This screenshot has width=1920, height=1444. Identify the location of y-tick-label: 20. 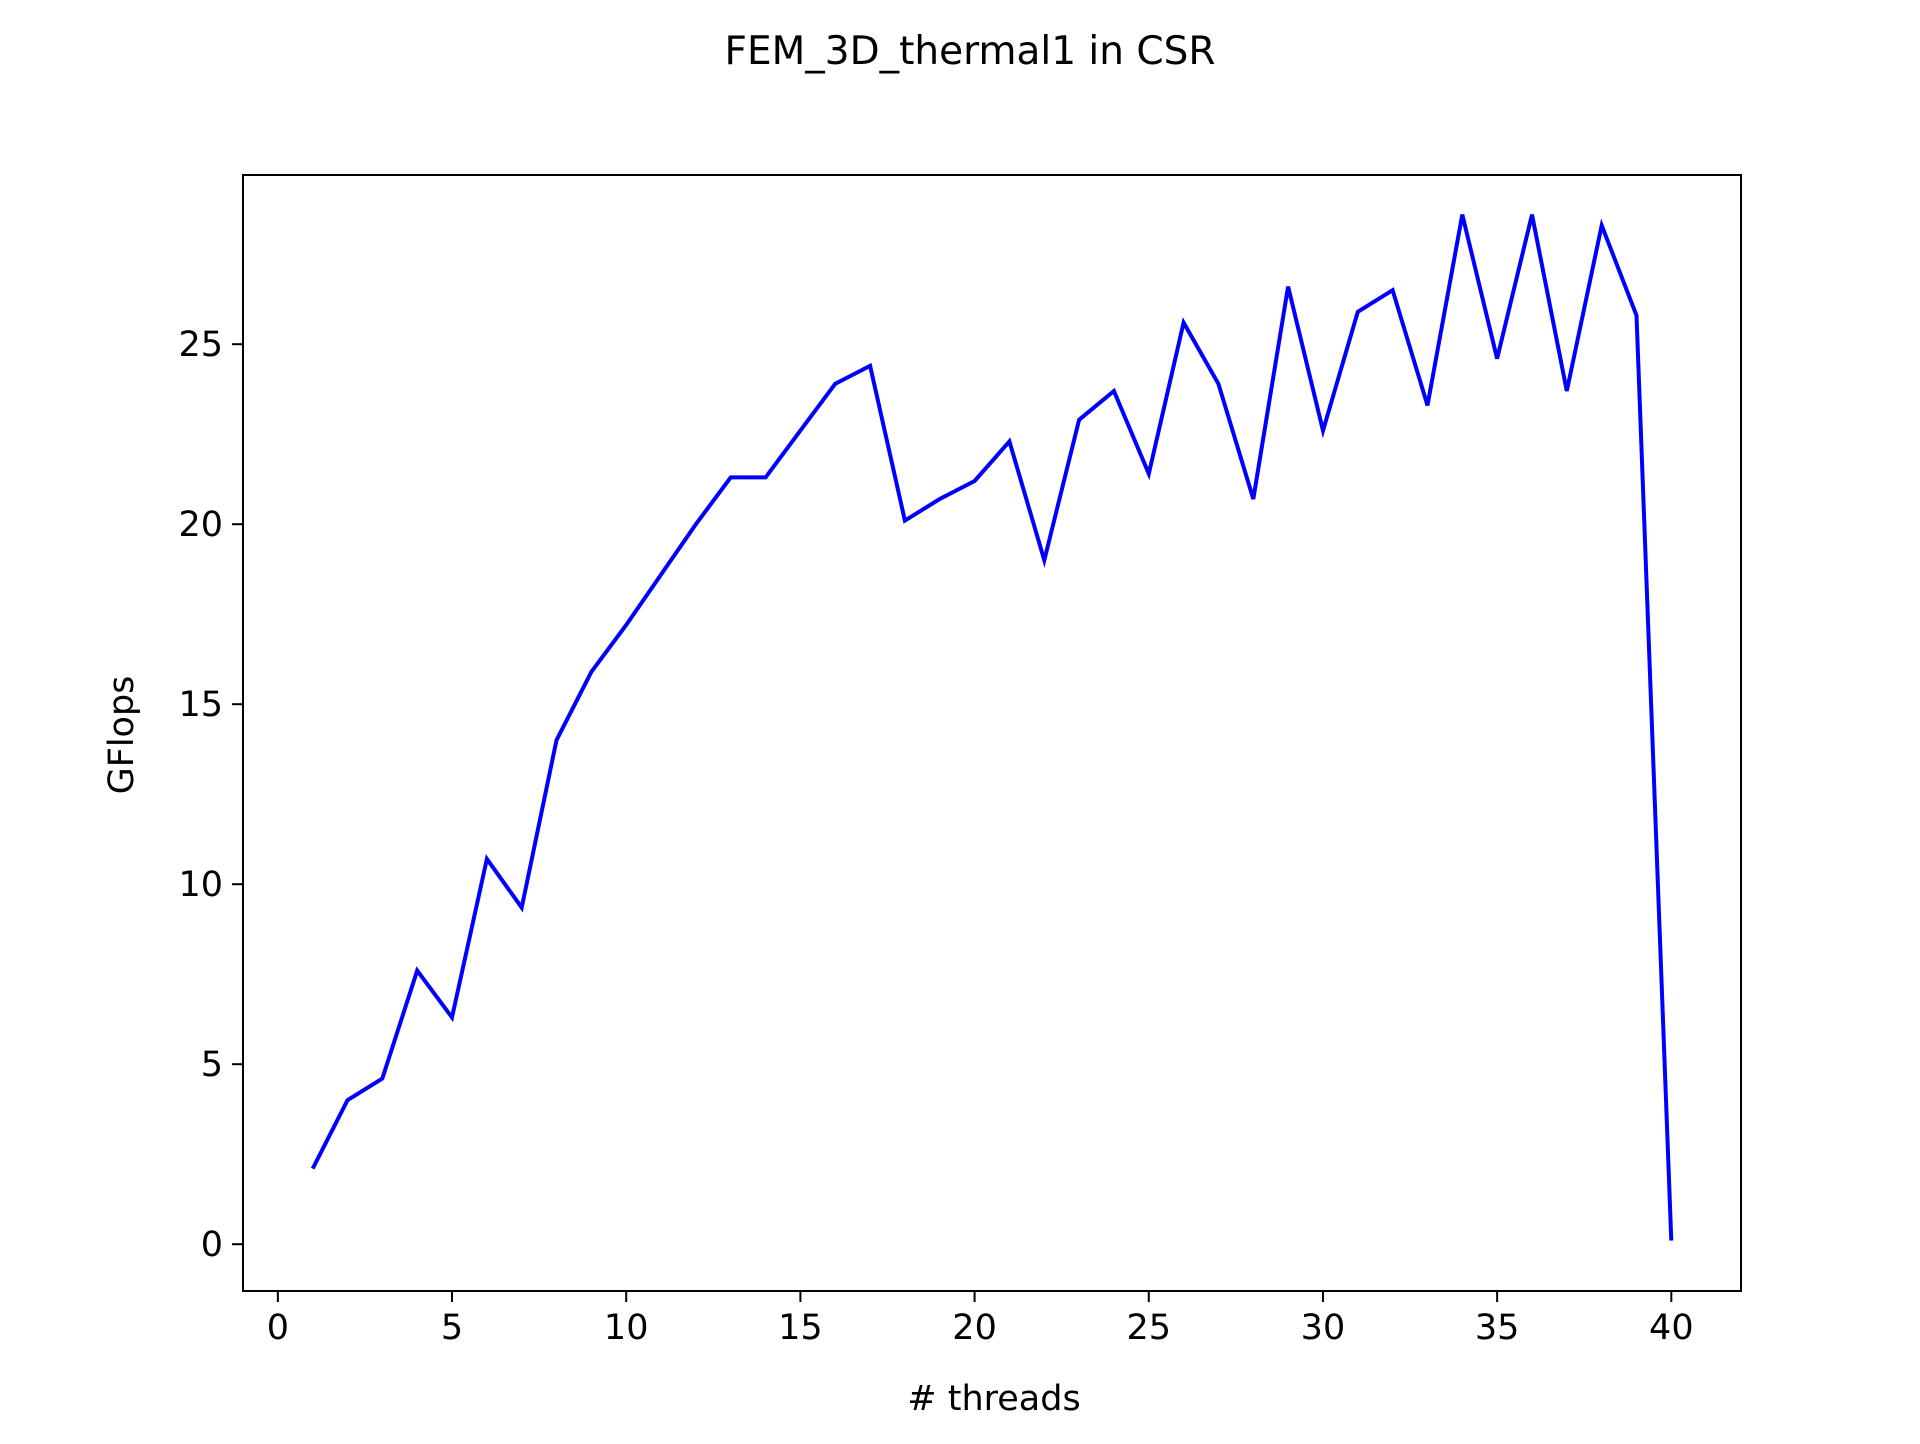
(200, 525).